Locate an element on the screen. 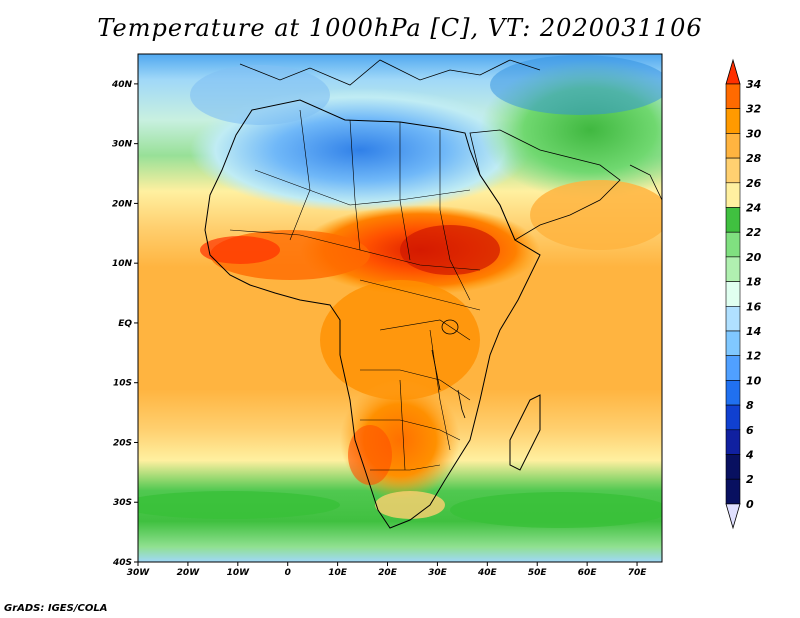 This screenshot has width=800, height=618. colorbar-top-arrow is located at coordinates (733, 71).